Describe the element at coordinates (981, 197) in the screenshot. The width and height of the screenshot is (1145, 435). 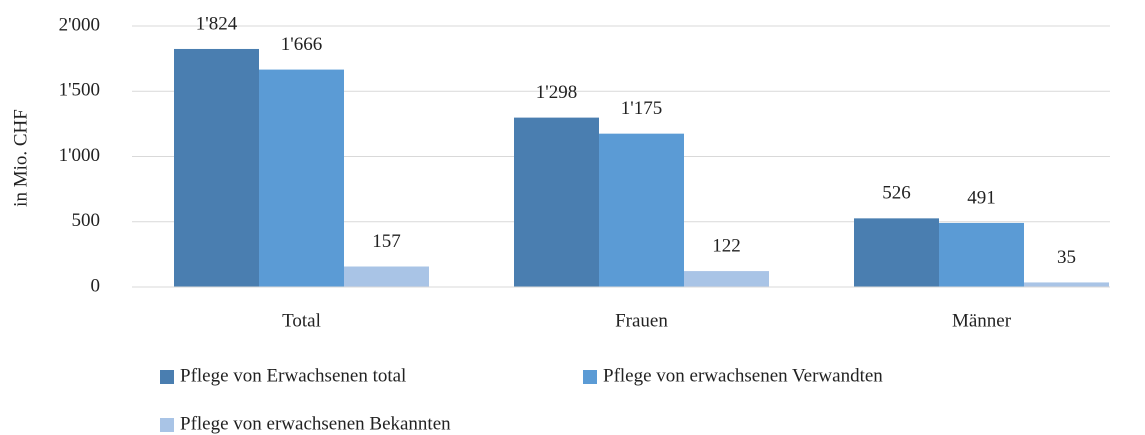
I see `data-label: 491` at that location.